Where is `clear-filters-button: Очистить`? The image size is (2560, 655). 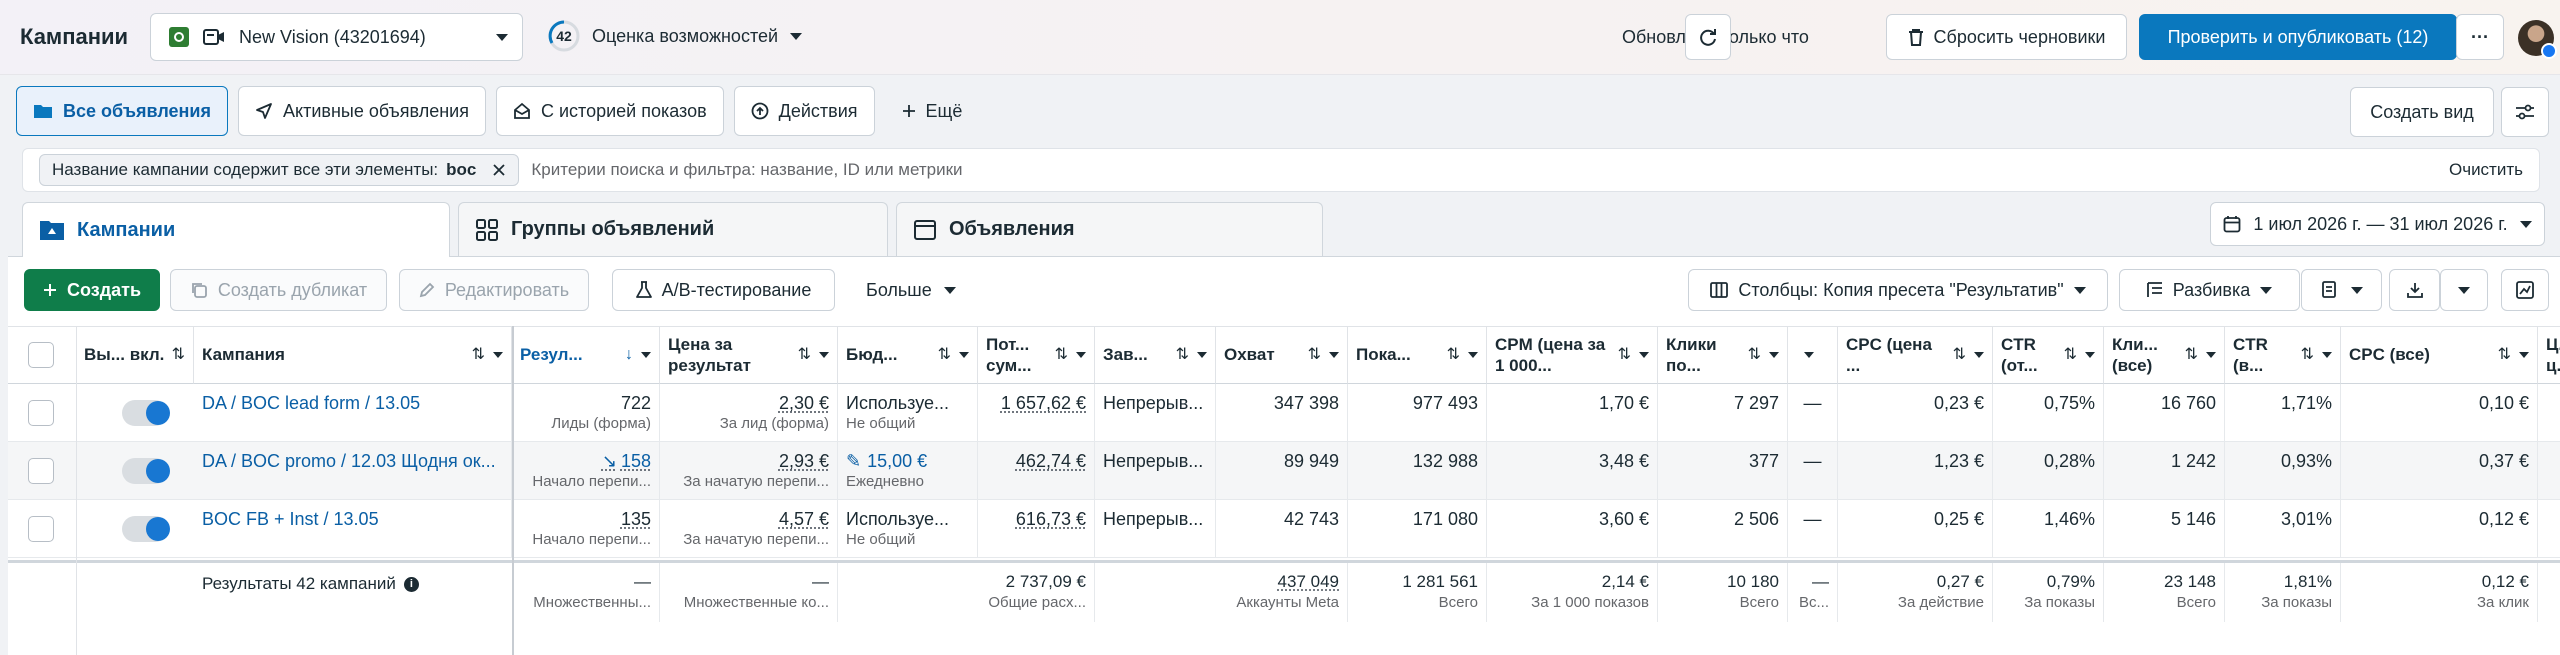
clear-filters-button: Очистить is located at coordinates (2486, 170).